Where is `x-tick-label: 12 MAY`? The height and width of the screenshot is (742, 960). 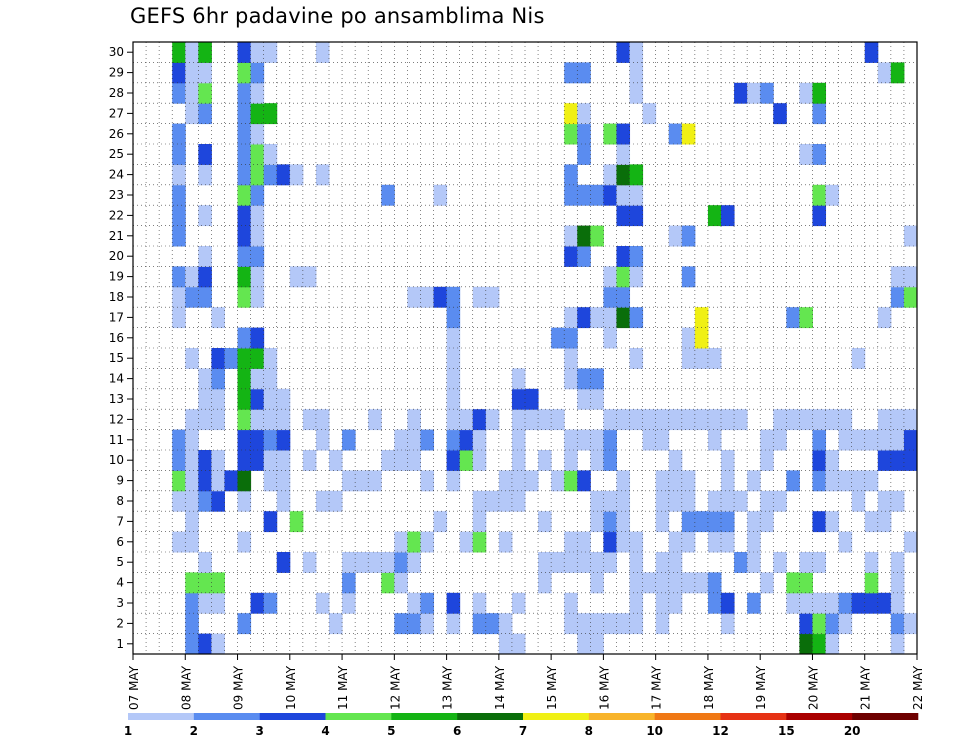 x-tick-label: 12 MAY is located at coordinates (395, 687).